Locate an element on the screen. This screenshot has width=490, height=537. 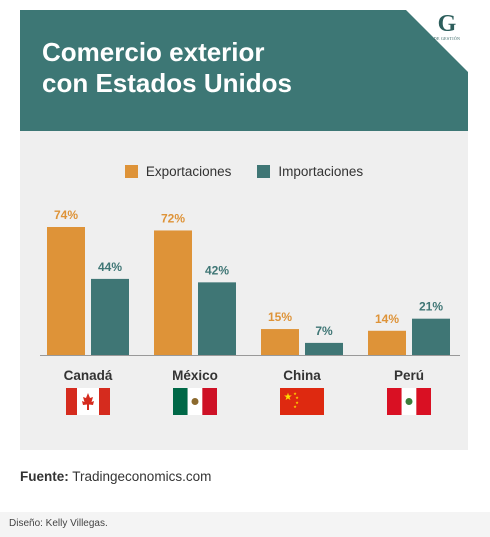
value-label-imports-1: 42% is located at coordinates (217, 270).